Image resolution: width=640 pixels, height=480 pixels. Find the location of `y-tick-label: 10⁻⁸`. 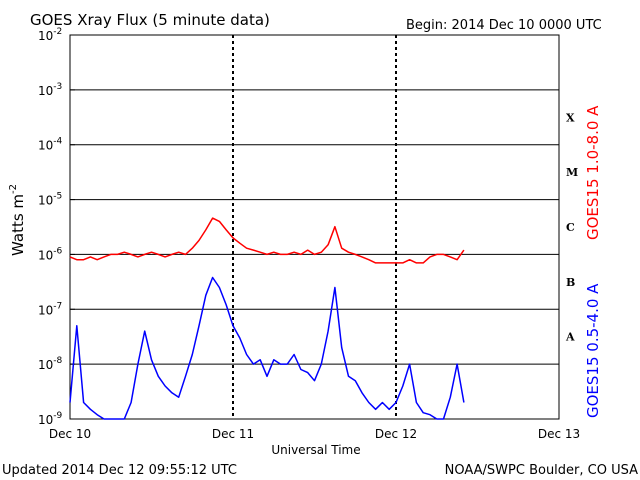

y-tick-label: 10⁻⁸ is located at coordinates (50, 364).